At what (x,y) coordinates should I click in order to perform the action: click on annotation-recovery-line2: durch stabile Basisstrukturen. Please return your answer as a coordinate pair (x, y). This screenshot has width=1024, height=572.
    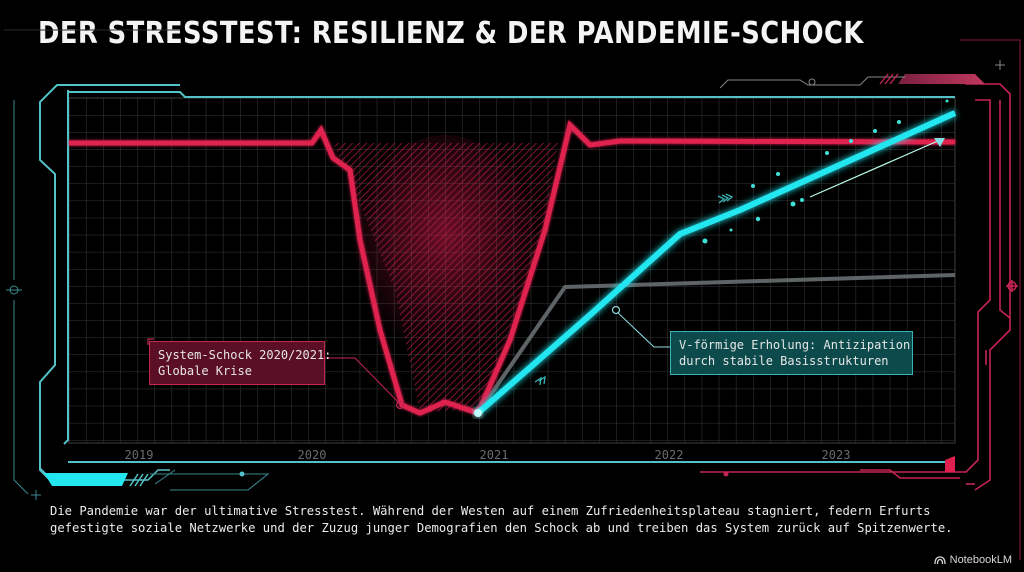
    Looking at the image, I should click on (784, 361).